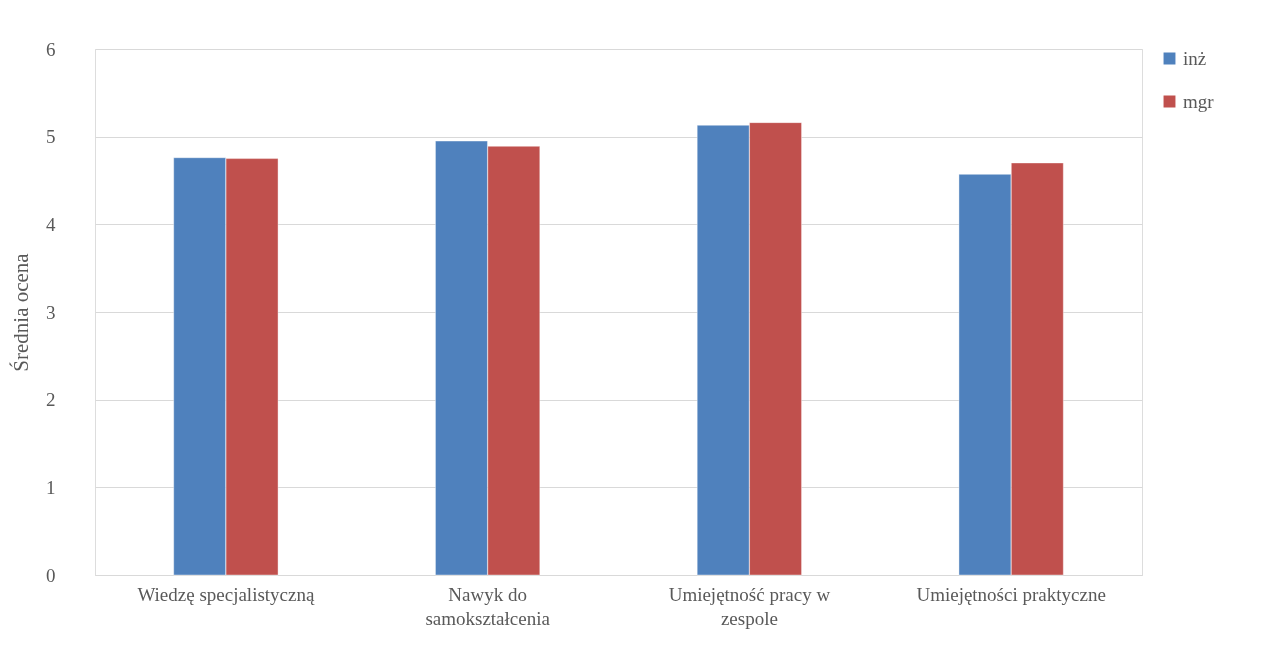 The height and width of the screenshot is (646, 1275). Describe the element at coordinates (51, 137) in the screenshot. I see `y-tick-label: 5` at that location.